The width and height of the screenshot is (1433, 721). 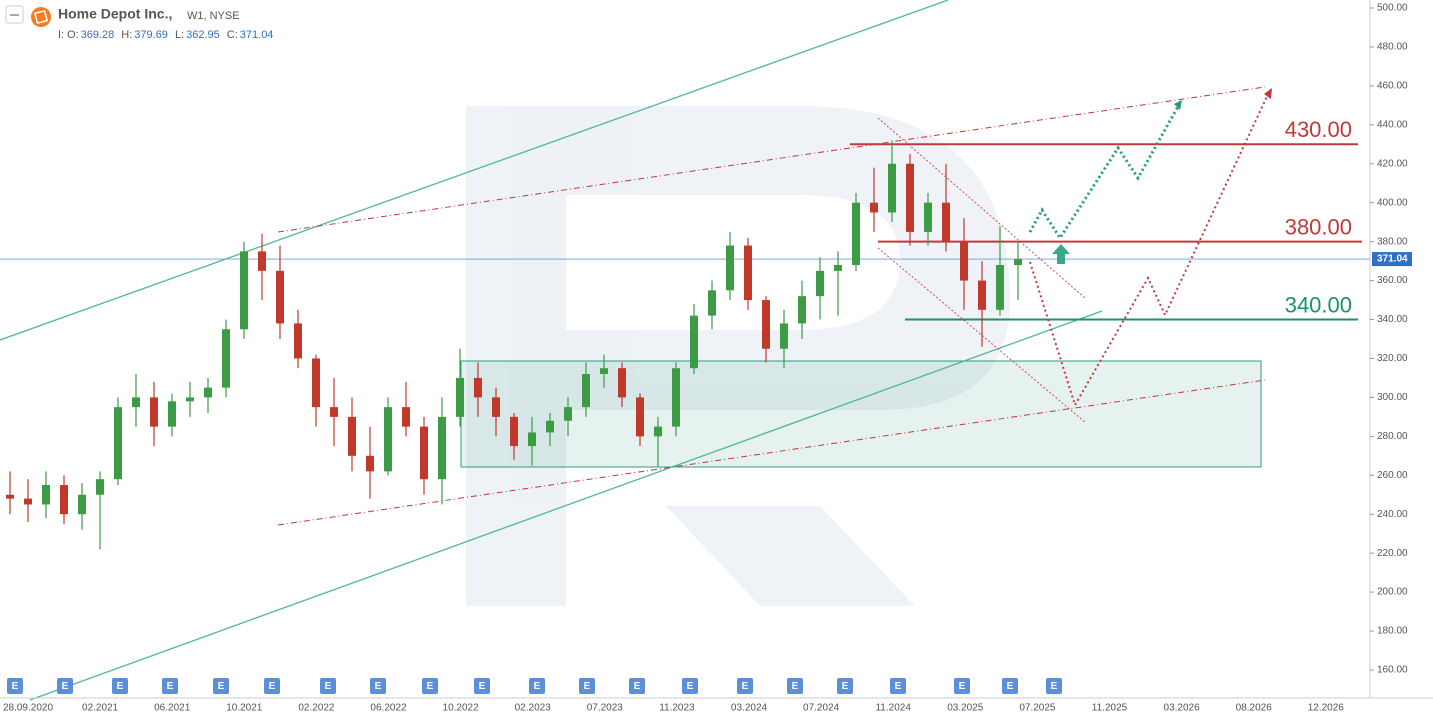 What do you see at coordinates (1392, 631) in the screenshot?
I see `y-tick-label: 180.00` at bounding box center [1392, 631].